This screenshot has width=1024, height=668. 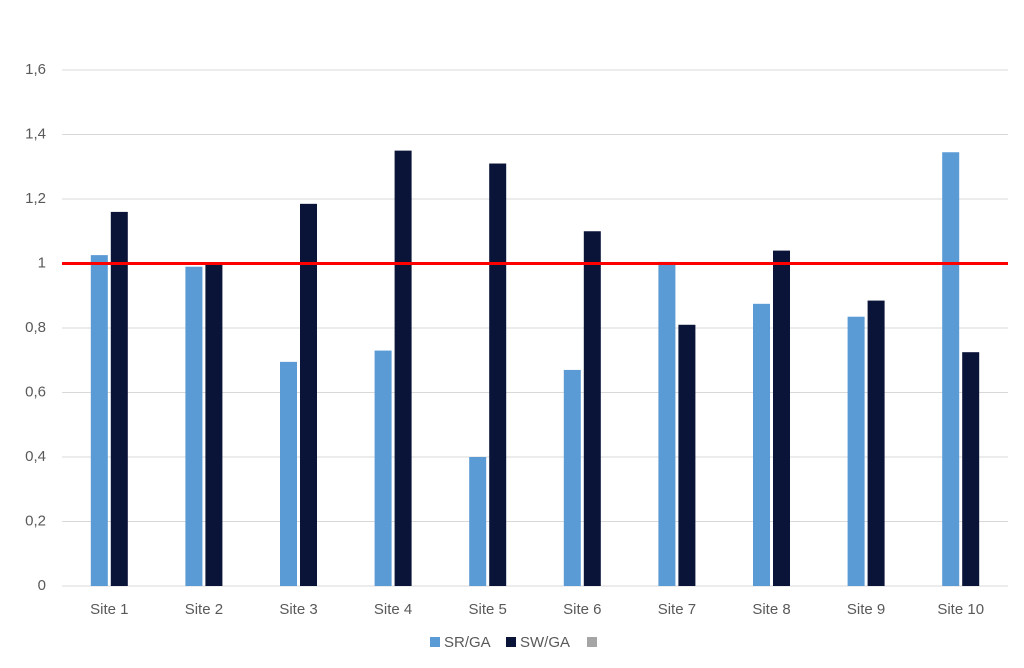 I want to click on y-tick-label: 0,6, so click(x=35, y=391).